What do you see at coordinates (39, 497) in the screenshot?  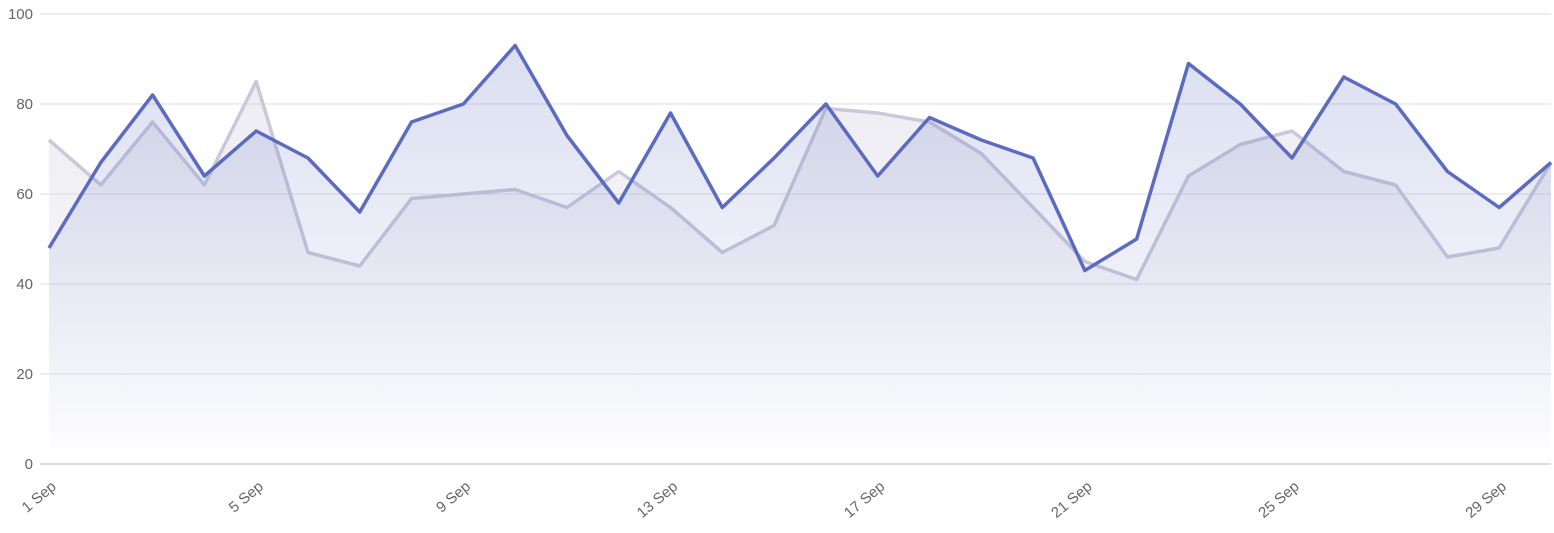 I see `x-tick-label: 1 Sep` at bounding box center [39, 497].